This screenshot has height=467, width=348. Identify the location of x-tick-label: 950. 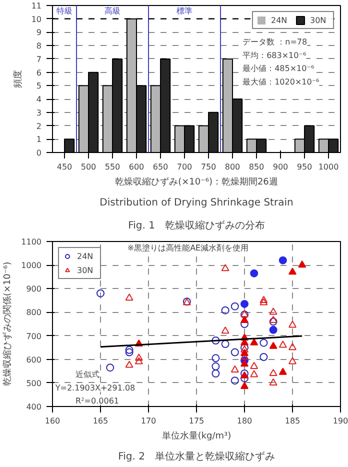
(304, 167).